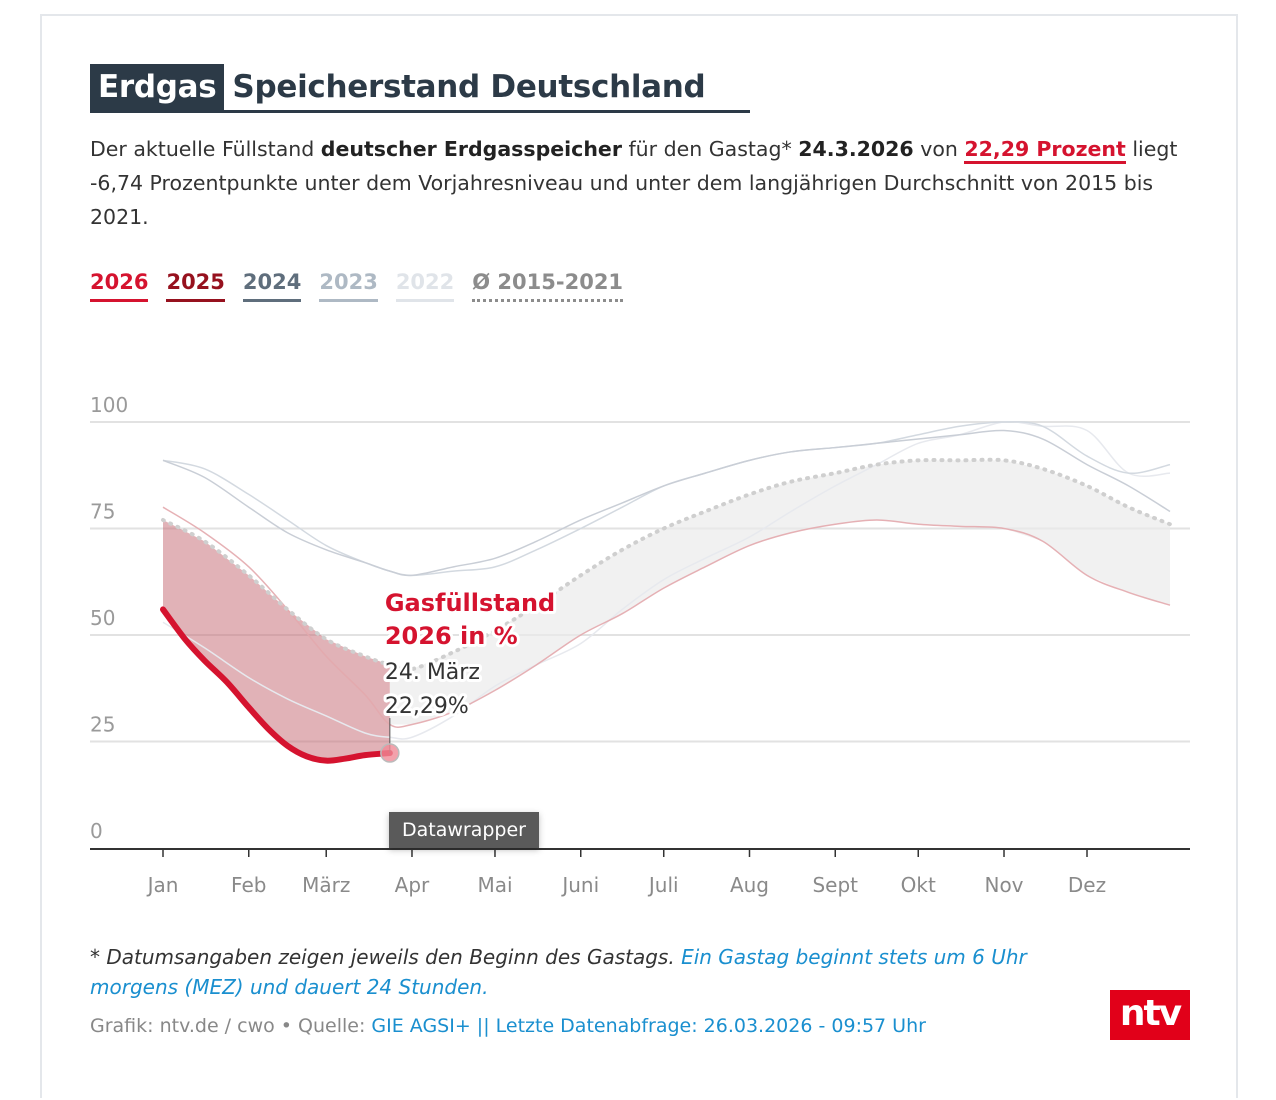 The width and height of the screenshot is (1276, 1100). I want to click on intro-part: für den Gastag*, so click(710, 149).